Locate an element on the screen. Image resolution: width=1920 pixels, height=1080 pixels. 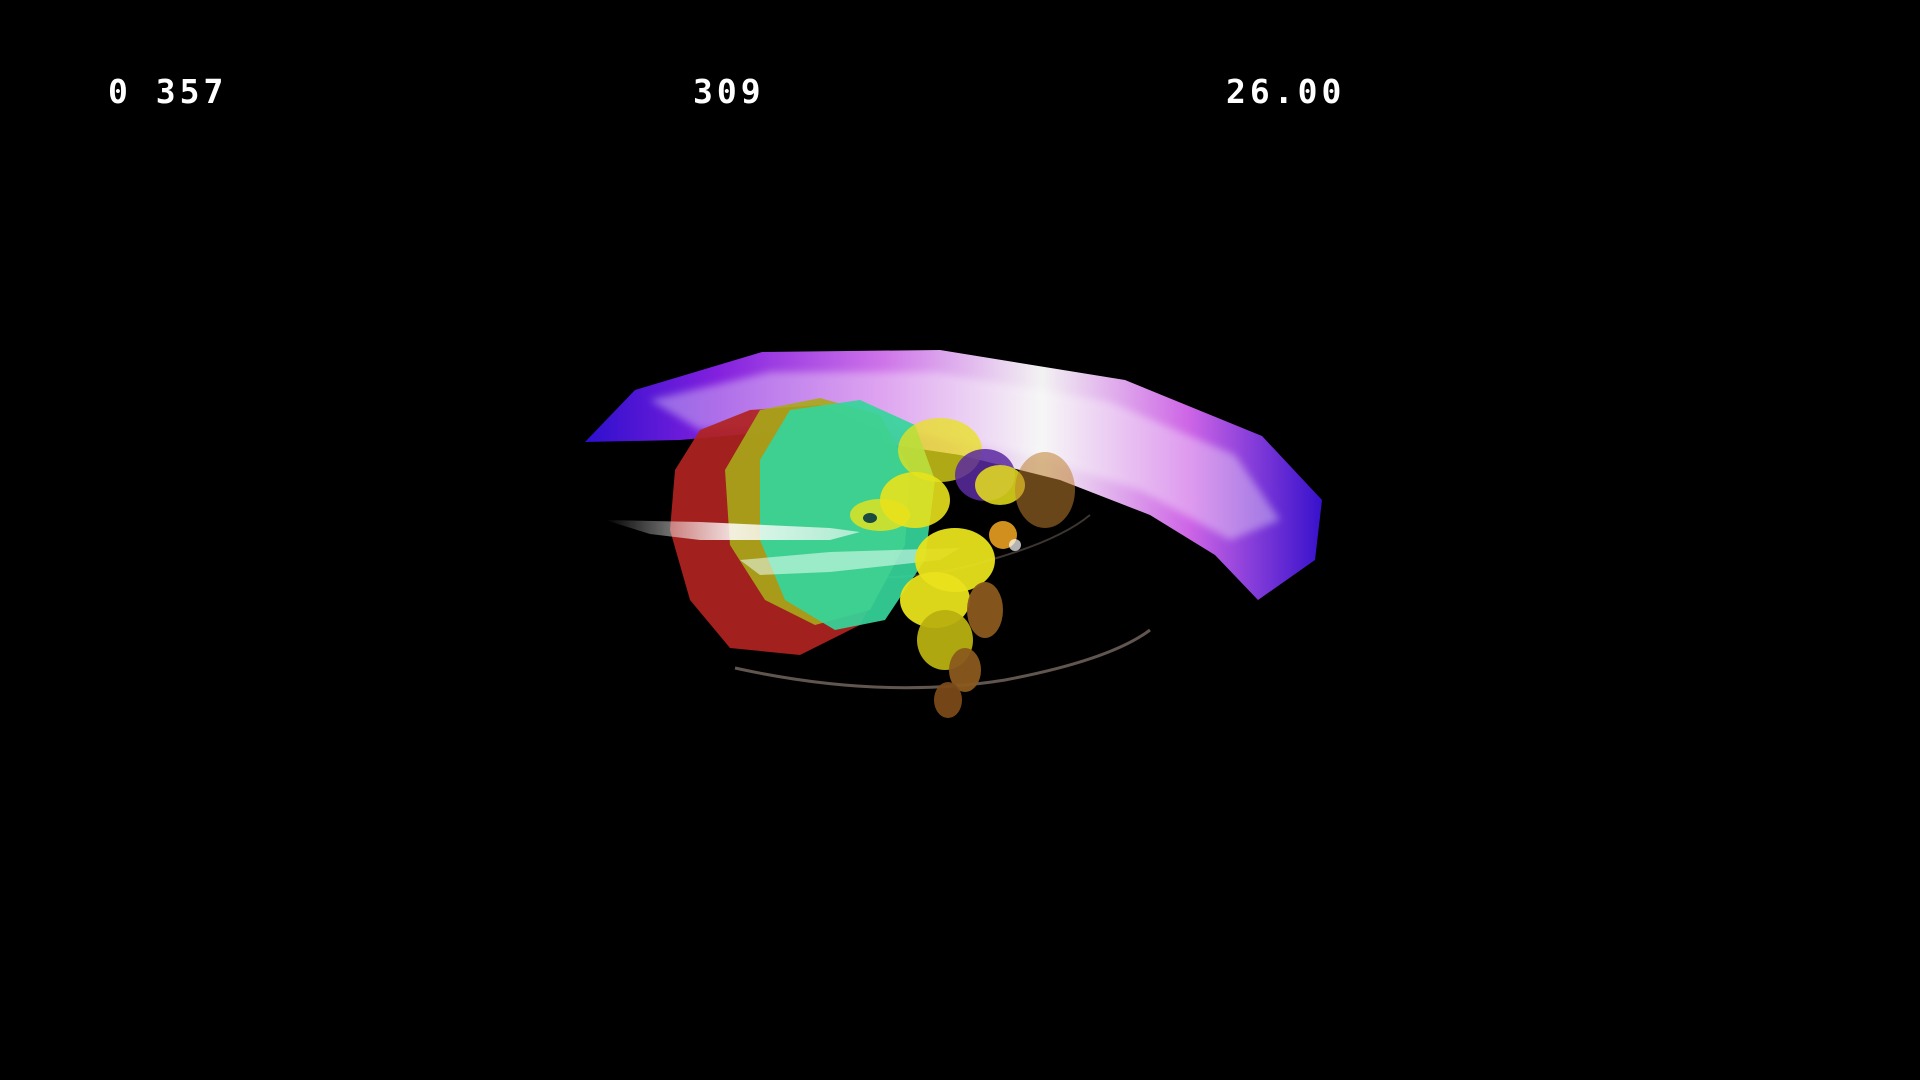
hud-center-readout: 309 is located at coordinates (729, 91).